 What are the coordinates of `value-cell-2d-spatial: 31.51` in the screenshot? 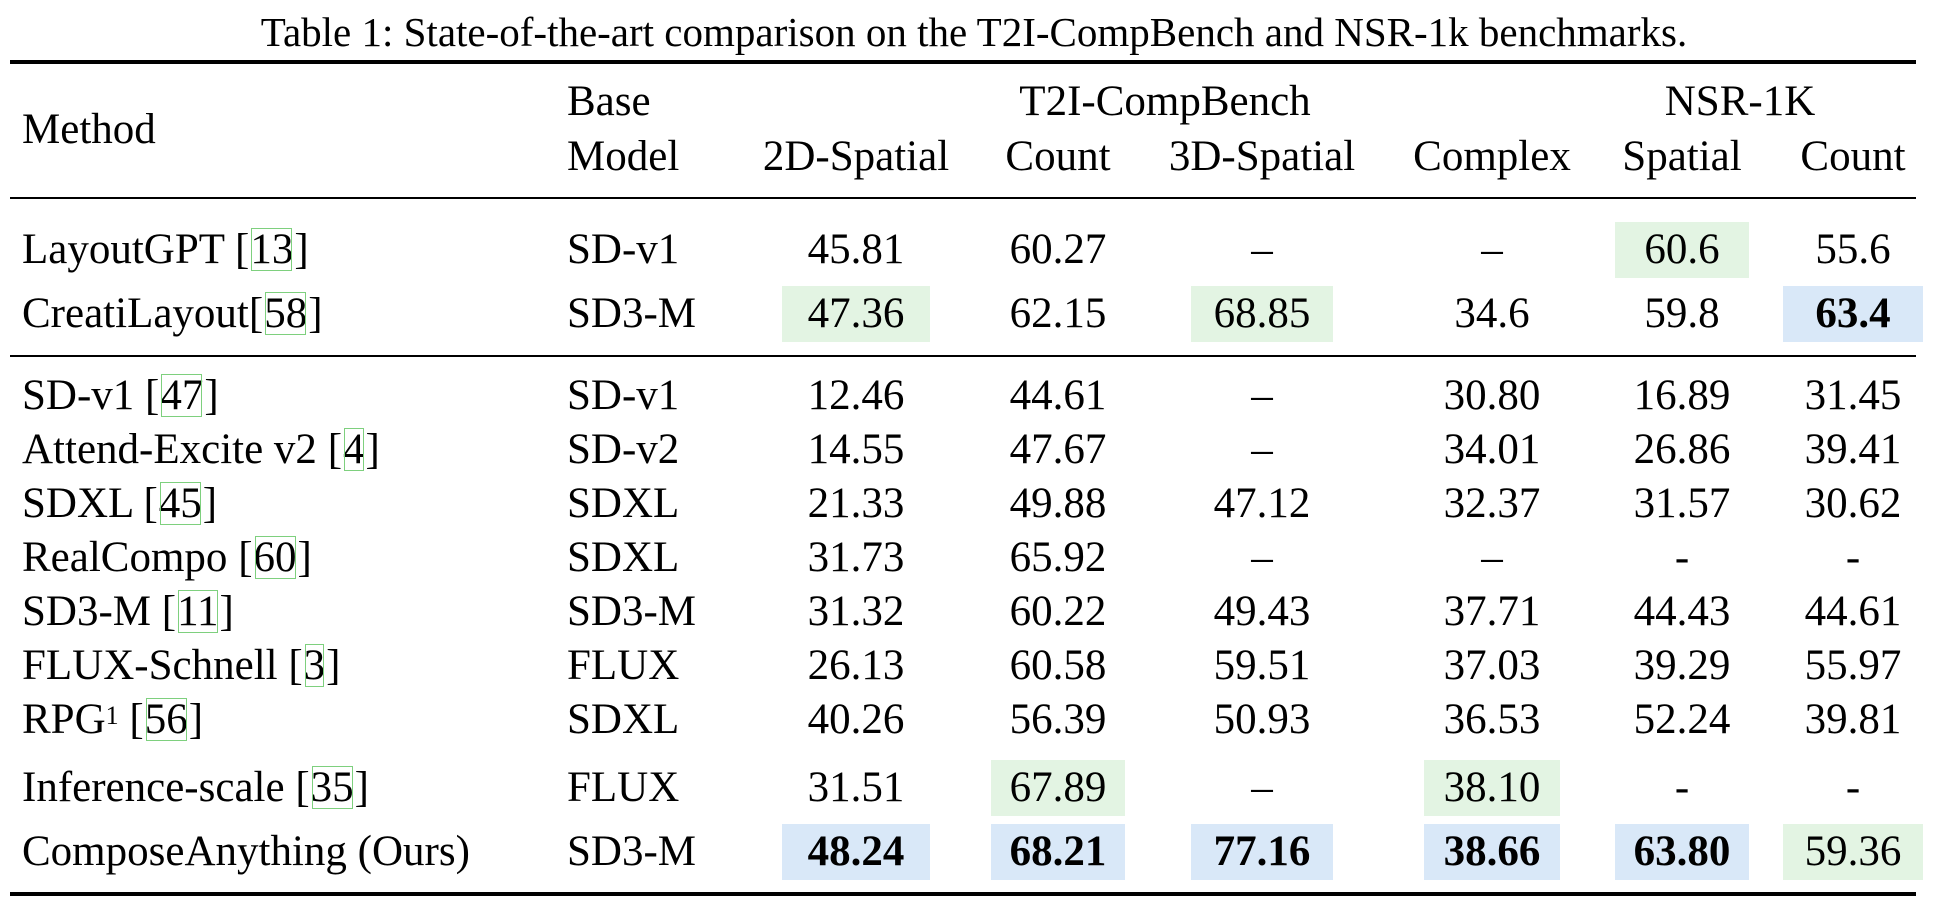 It's located at (856, 787).